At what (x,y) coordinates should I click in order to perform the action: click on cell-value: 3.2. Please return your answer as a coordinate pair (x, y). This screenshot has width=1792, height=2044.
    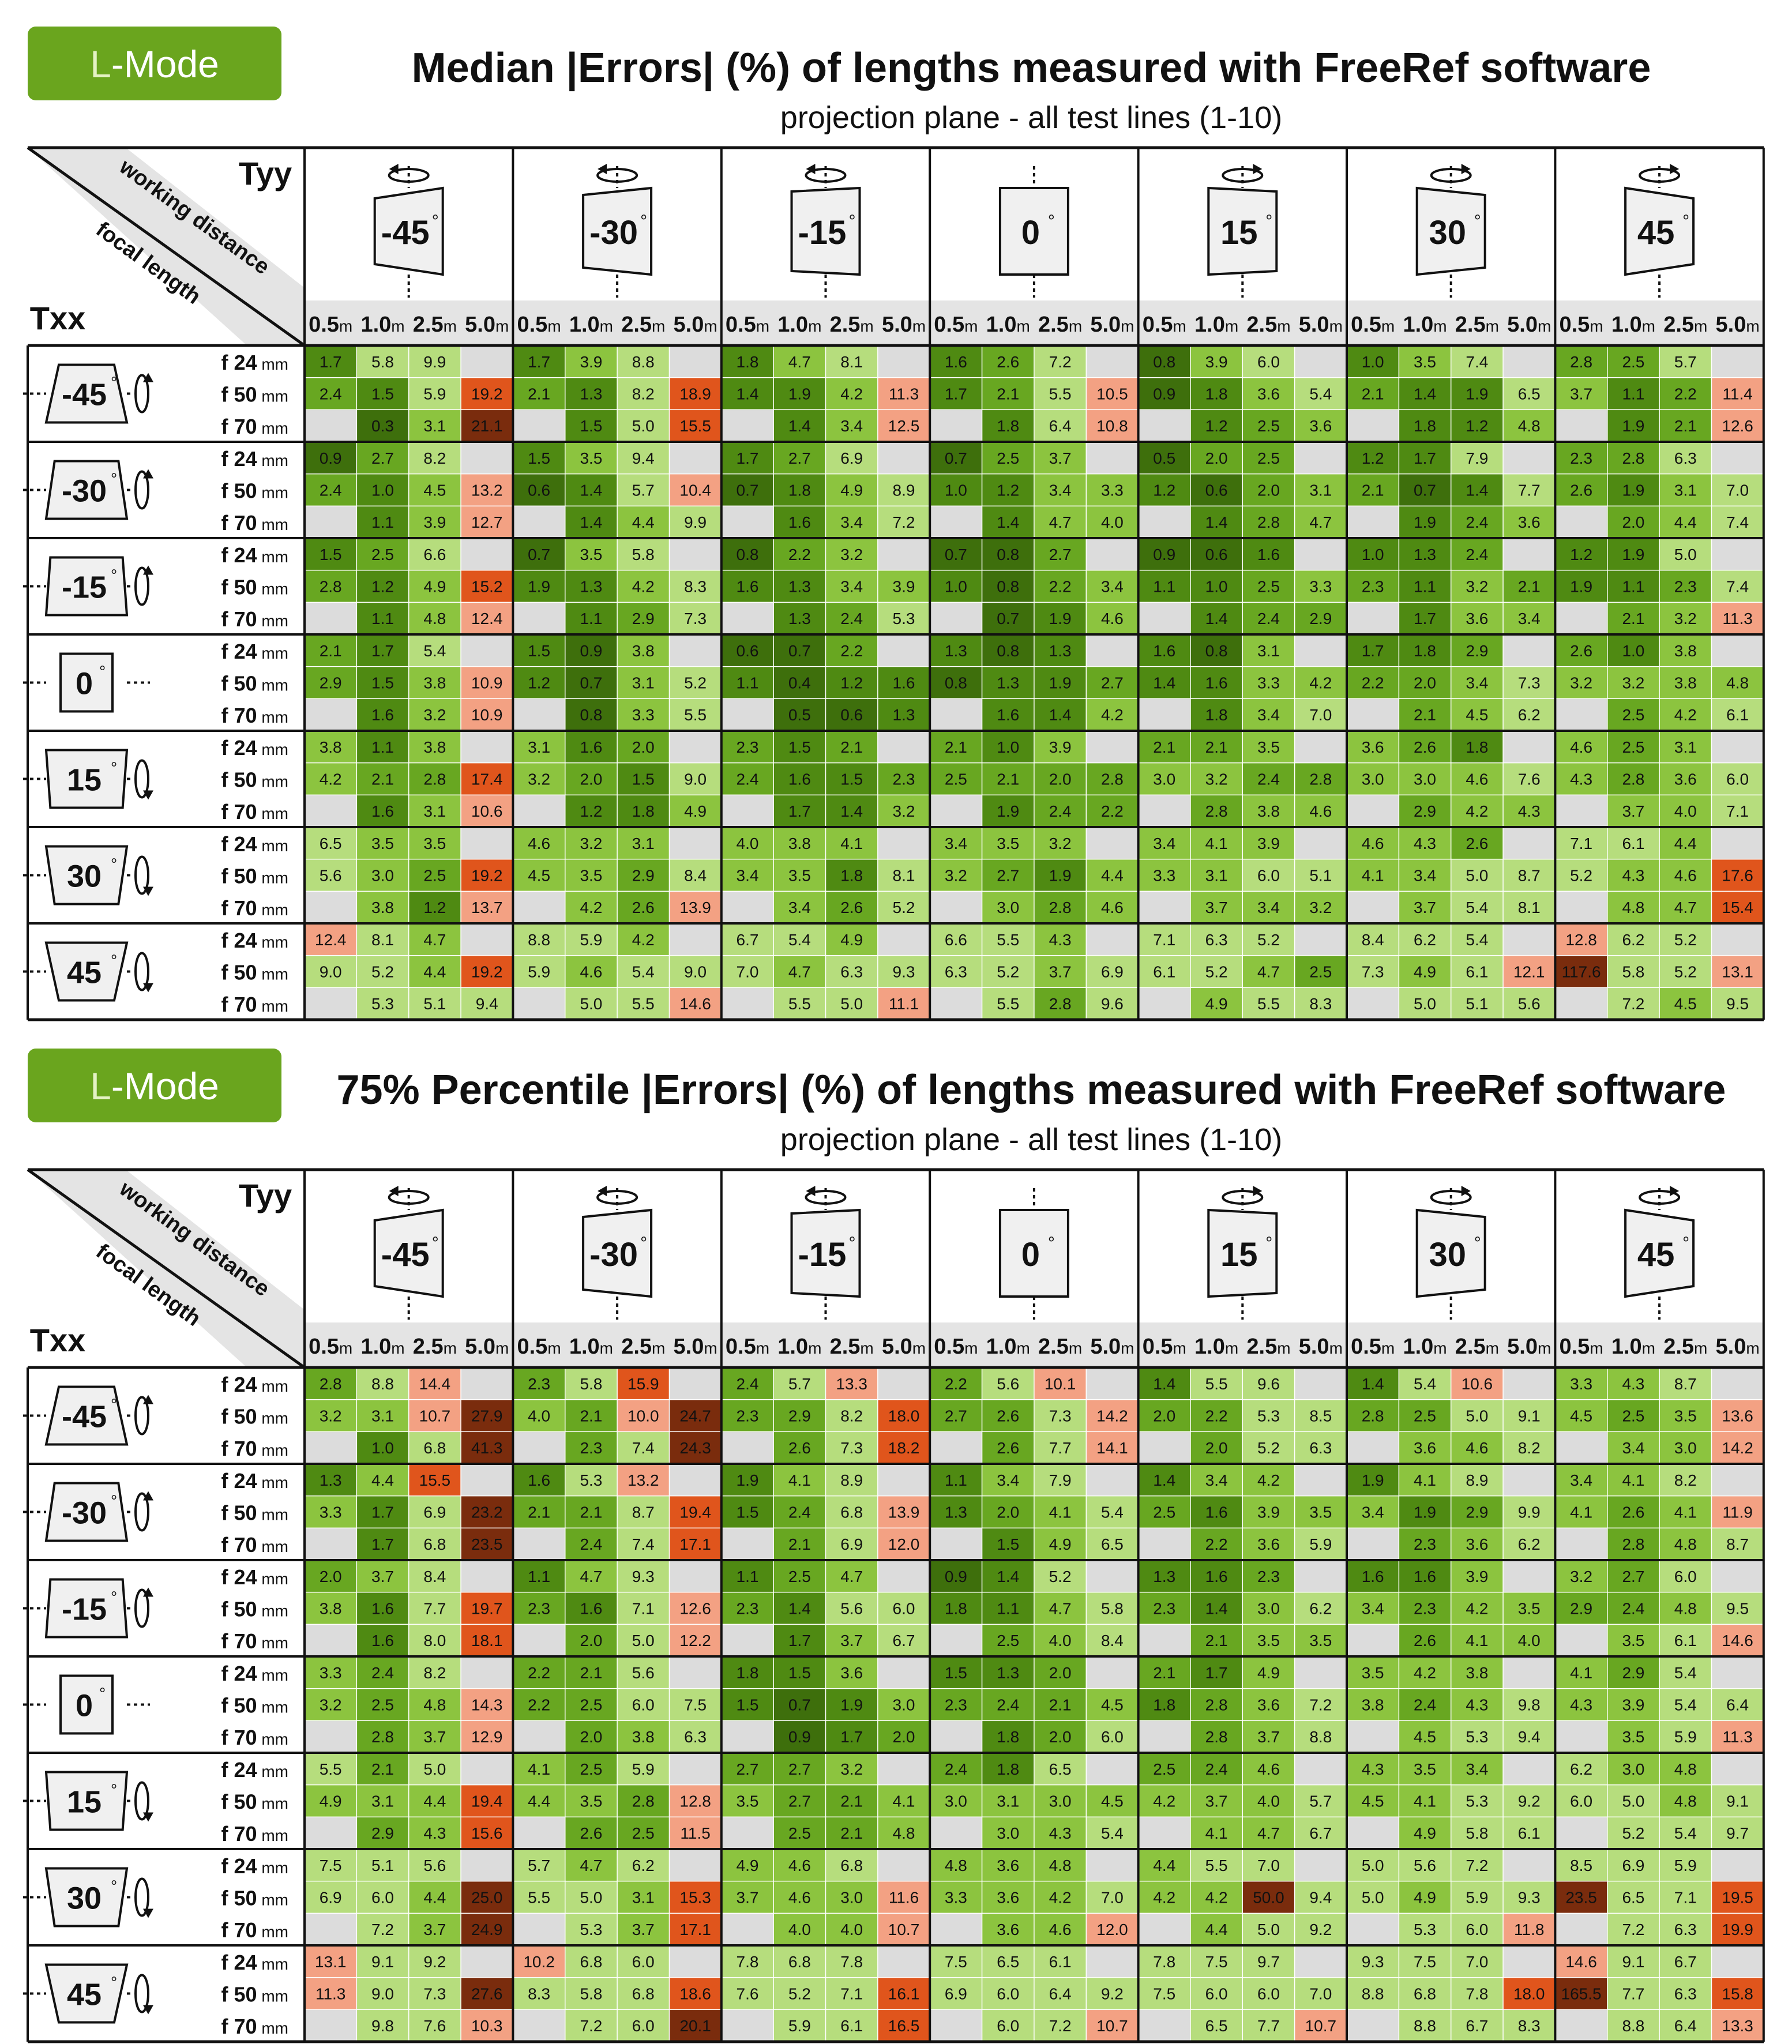
    Looking at the image, I should click on (434, 715).